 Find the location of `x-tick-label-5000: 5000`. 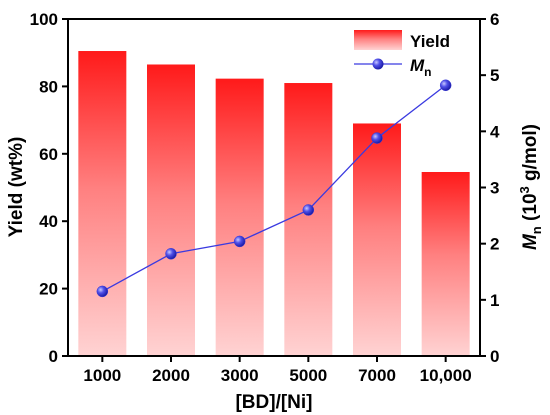

x-tick-label-5000: 5000 is located at coordinates (308, 375).